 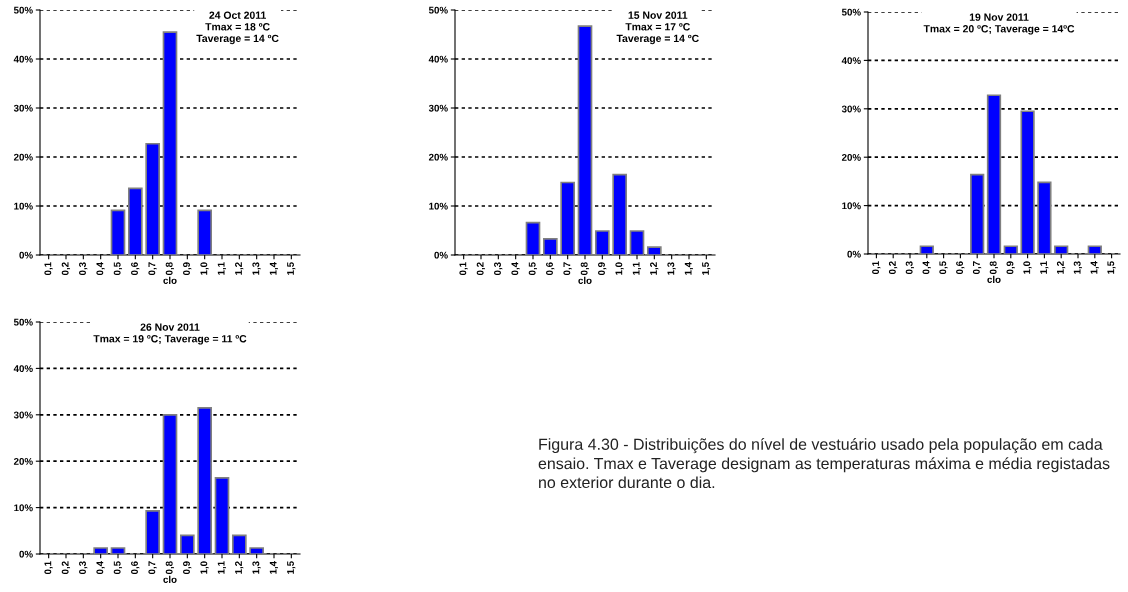 What do you see at coordinates (824, 463) in the screenshot?
I see `text: Figura 4.30 - Distribuições do nível de vestuário usado pela população em cada ensaio. Tmax e Taverage designam as temperaturas máxima e média registadas no exterior durante o dia.` at bounding box center [824, 463].